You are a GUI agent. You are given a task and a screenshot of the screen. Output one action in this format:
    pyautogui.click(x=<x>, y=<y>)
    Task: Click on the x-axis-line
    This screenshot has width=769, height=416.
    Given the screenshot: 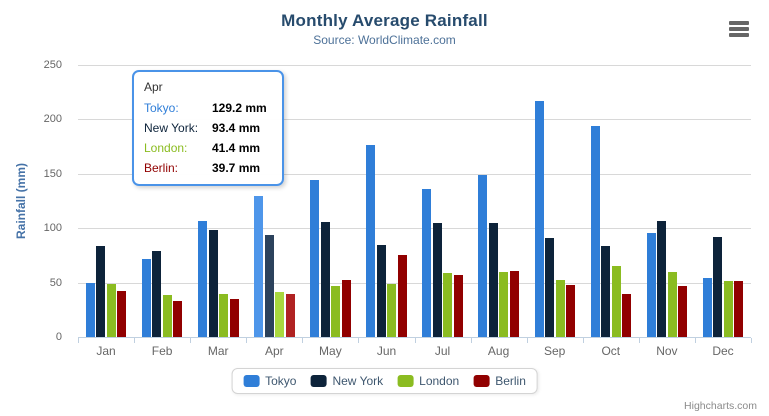 What is the action you would take?
    pyautogui.click(x=414, y=337)
    